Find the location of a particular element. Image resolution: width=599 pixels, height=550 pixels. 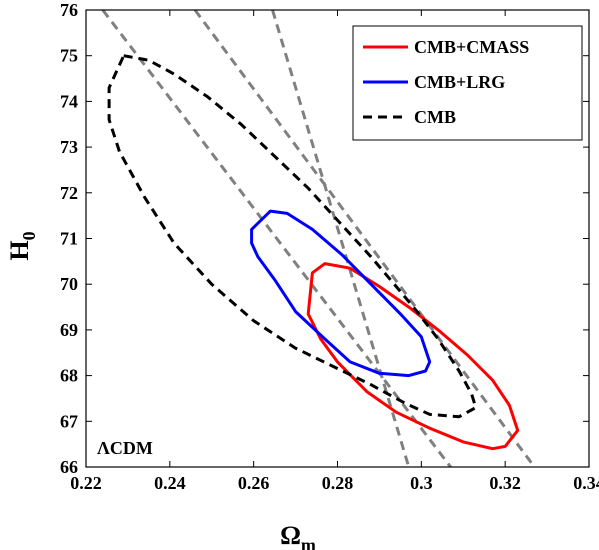

y-tick-label: 71 is located at coordinates (69, 239).